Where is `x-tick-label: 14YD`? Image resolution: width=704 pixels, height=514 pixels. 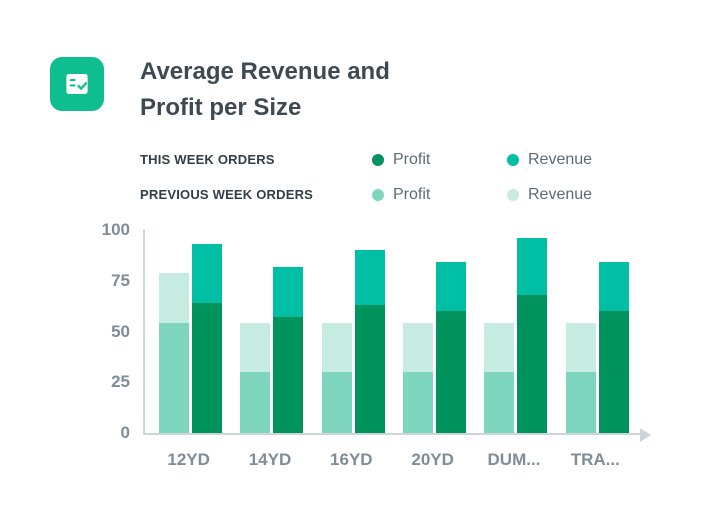
x-tick-label: 14YD is located at coordinates (270, 459).